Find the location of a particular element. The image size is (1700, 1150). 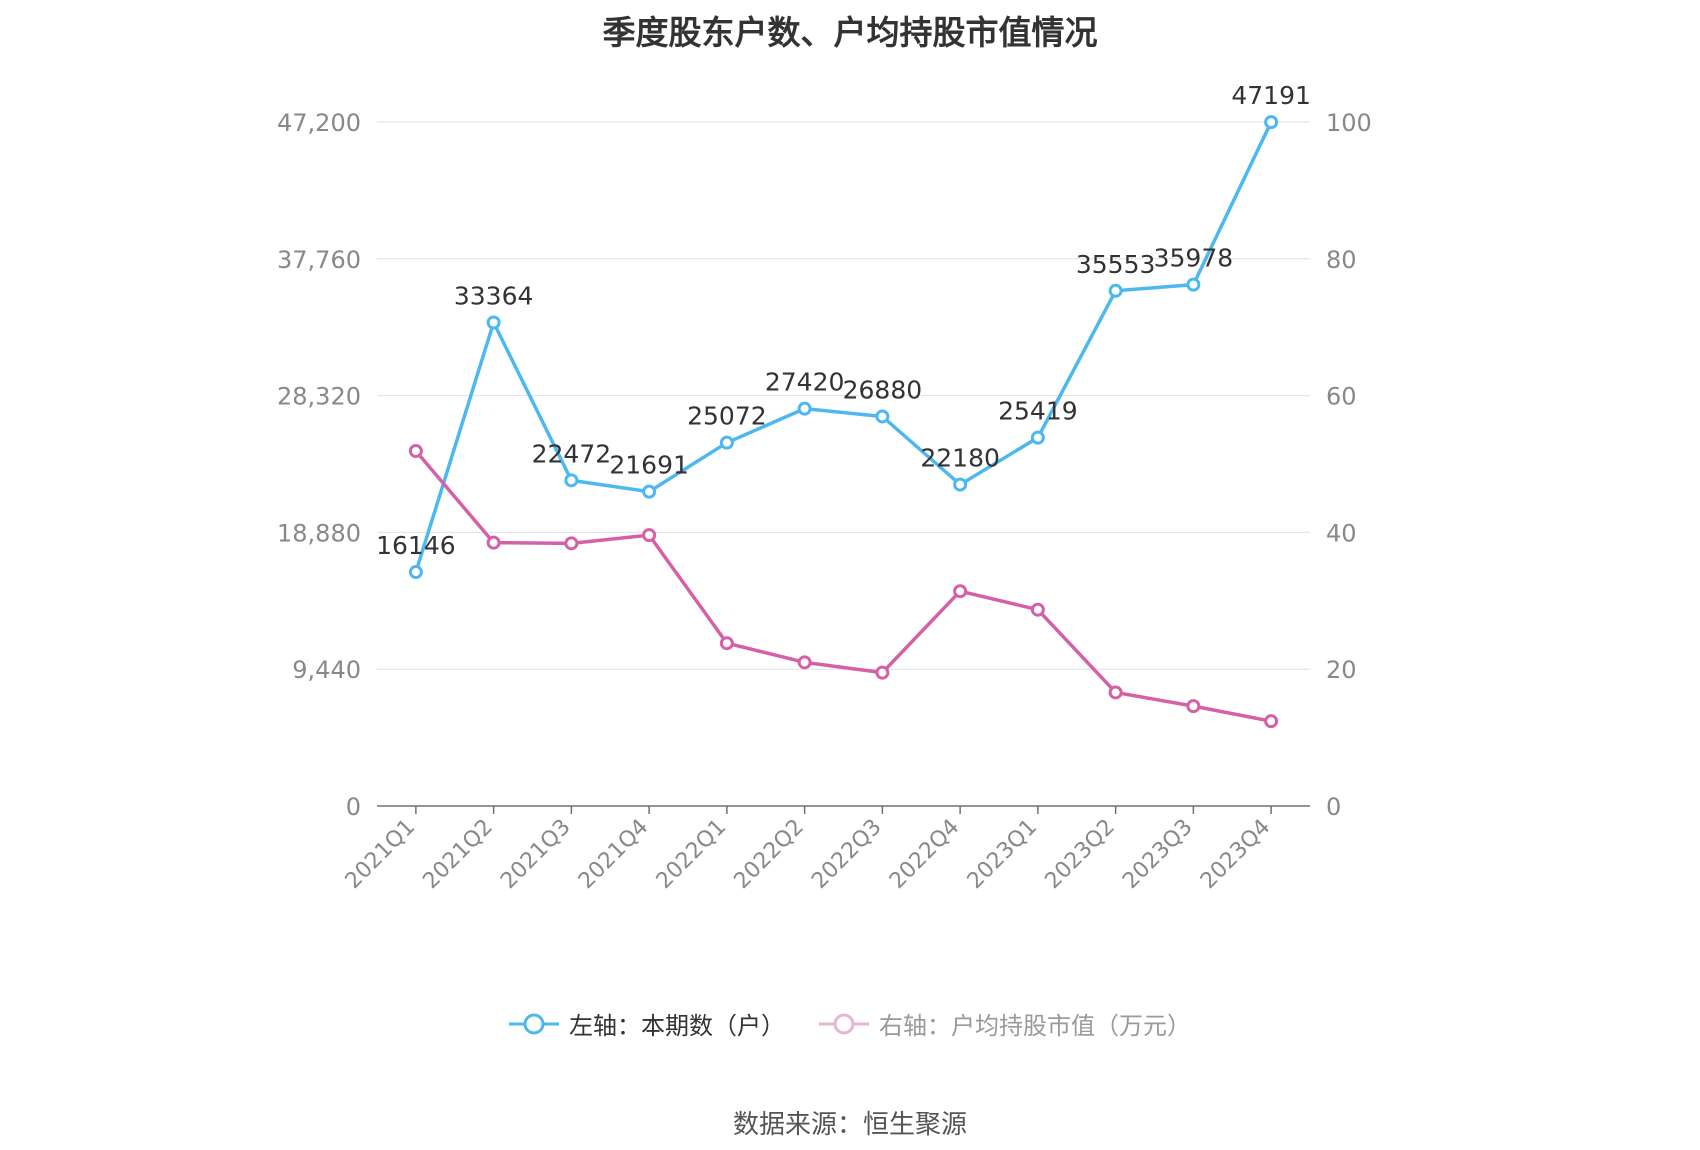

x-tick-label: 2023Q4 is located at coordinates (1235, 854).